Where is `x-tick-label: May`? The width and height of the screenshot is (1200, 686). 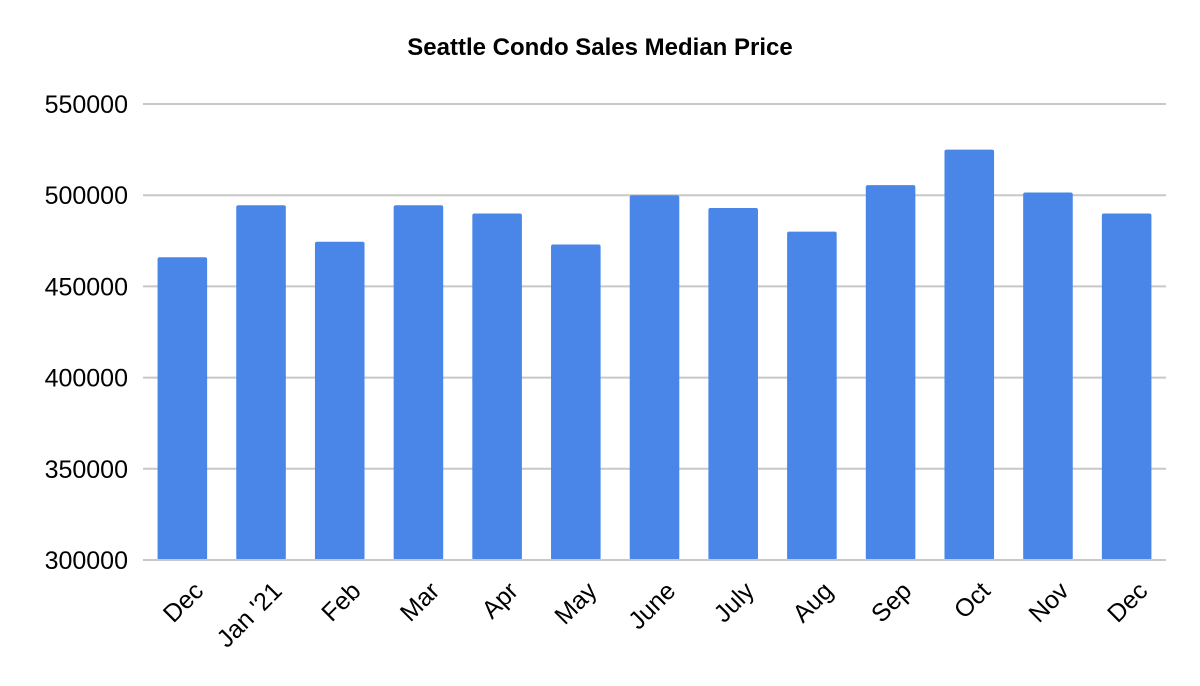 x-tick-label: May is located at coordinates (576, 604).